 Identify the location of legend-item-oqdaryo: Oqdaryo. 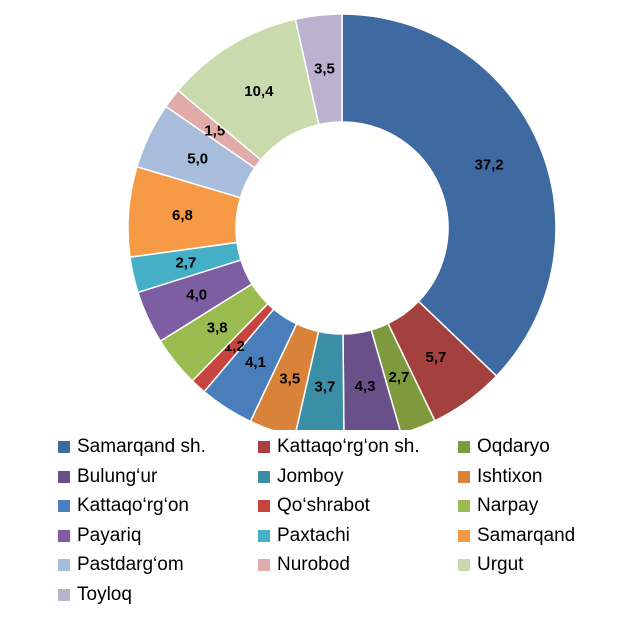
(504, 447).